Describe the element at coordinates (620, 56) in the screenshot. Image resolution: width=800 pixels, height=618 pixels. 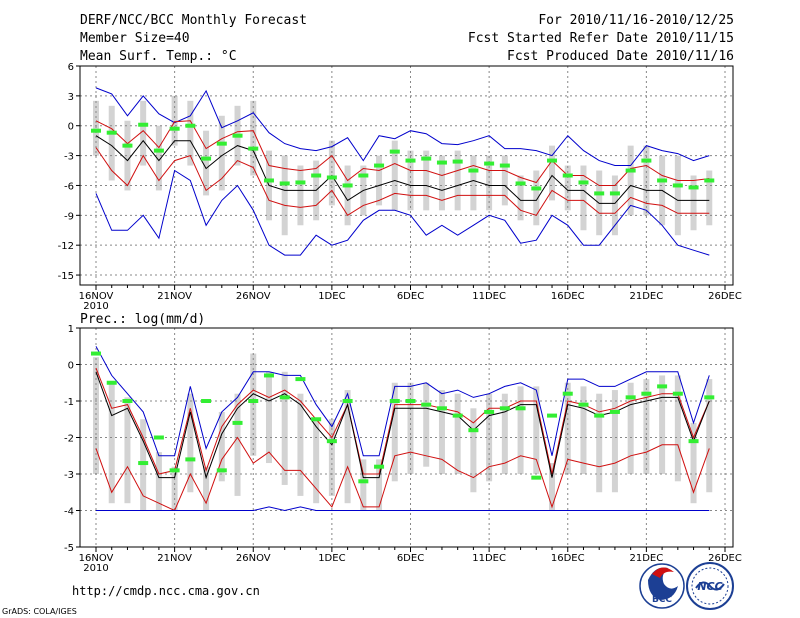
I see `produced-date: Fcst Produced Date 2010/11/16` at that location.